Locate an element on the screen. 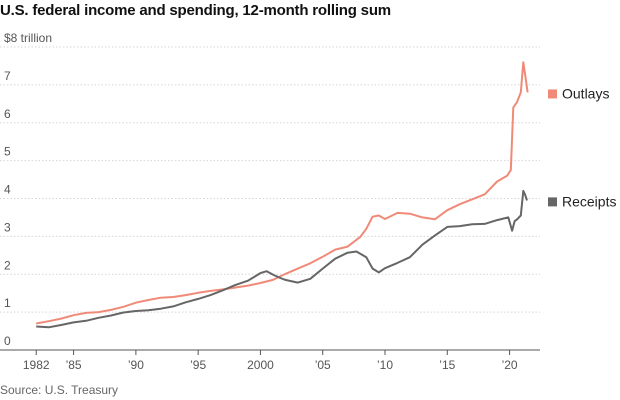  x-tick-label: ’85 is located at coordinates (74, 365).